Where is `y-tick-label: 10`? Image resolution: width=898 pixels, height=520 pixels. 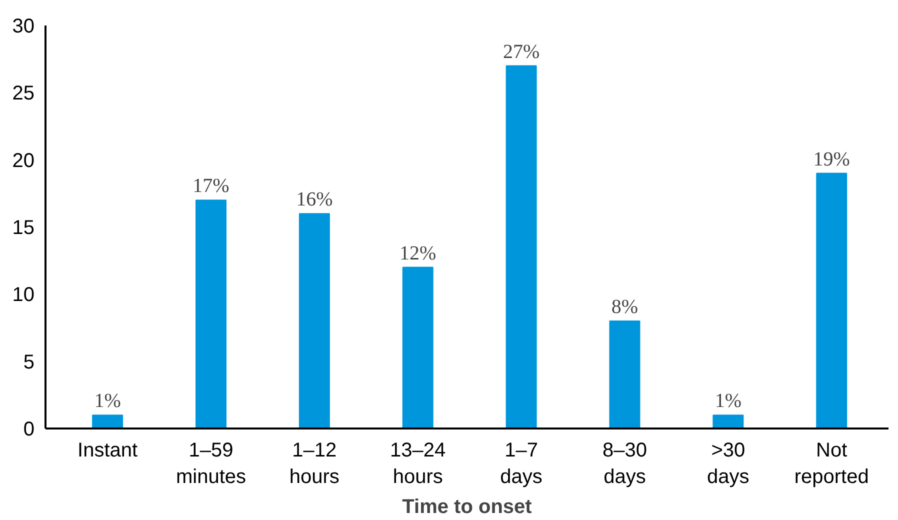
y-tick-label: 10 is located at coordinates (23, 295).